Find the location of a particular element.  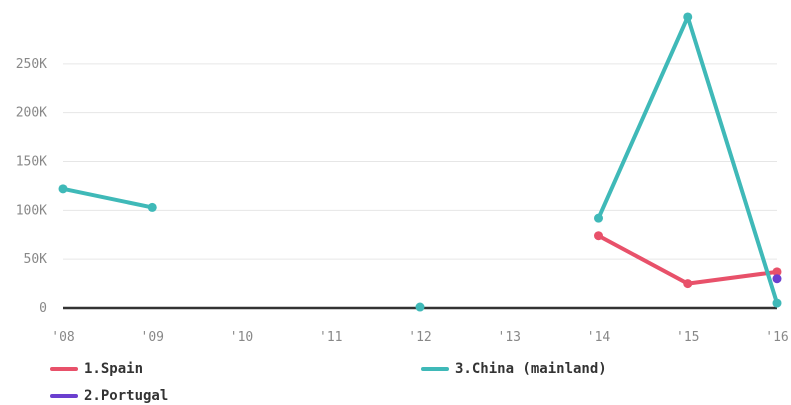

legend-item-china: 3.China (mainland) is located at coordinates (514, 369).